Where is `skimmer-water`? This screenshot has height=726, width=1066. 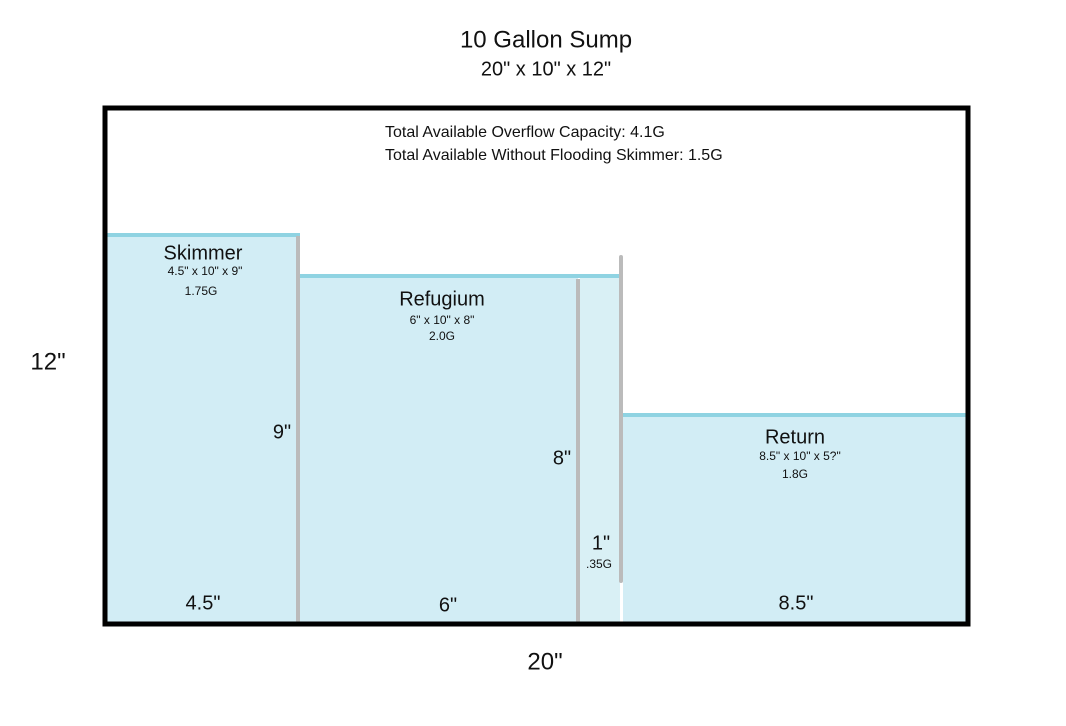
skimmer-water is located at coordinates (202, 428).